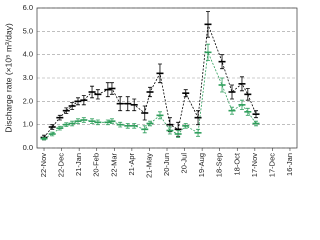 This screenshot has height=240, width=320. What do you see at coordinates (219, 165) in the screenshot?
I see `x-tick-label: 18-Sep` at bounding box center [219, 165].